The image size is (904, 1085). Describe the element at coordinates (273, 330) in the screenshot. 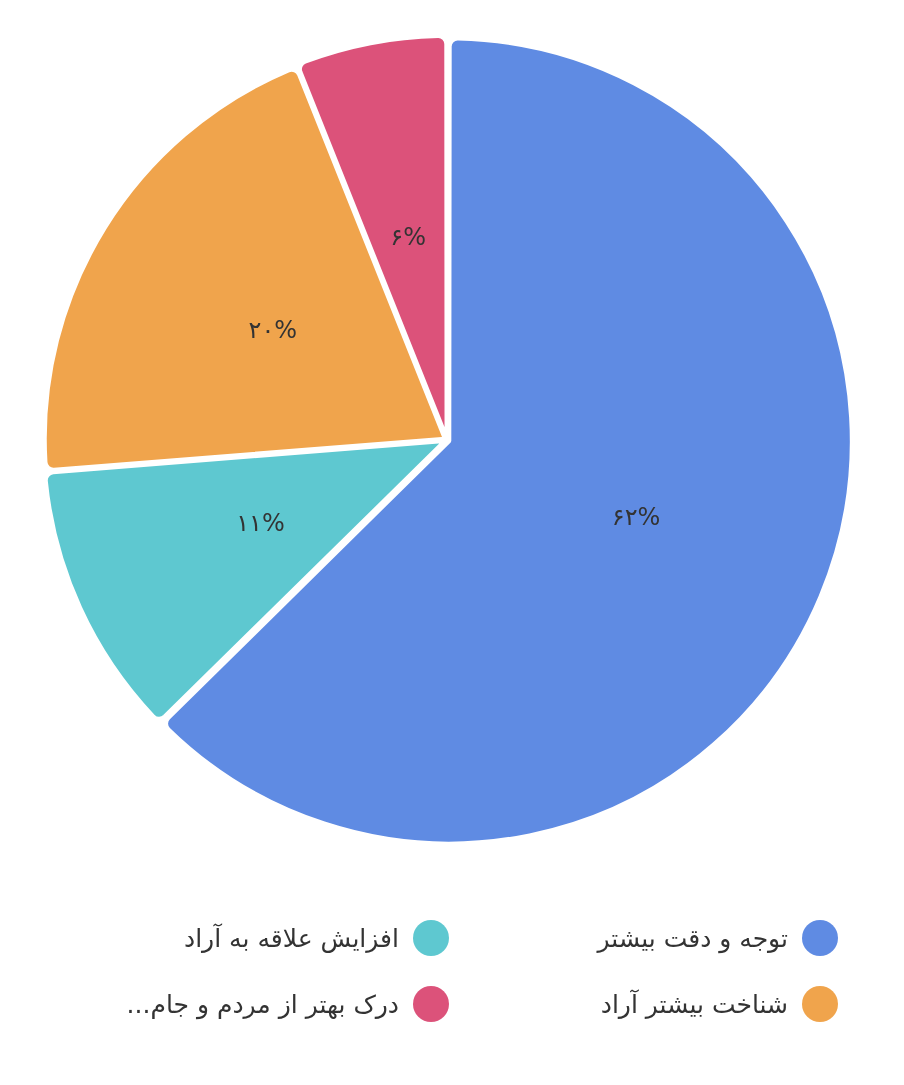

I see `data-label: ۲۰%` at that location.